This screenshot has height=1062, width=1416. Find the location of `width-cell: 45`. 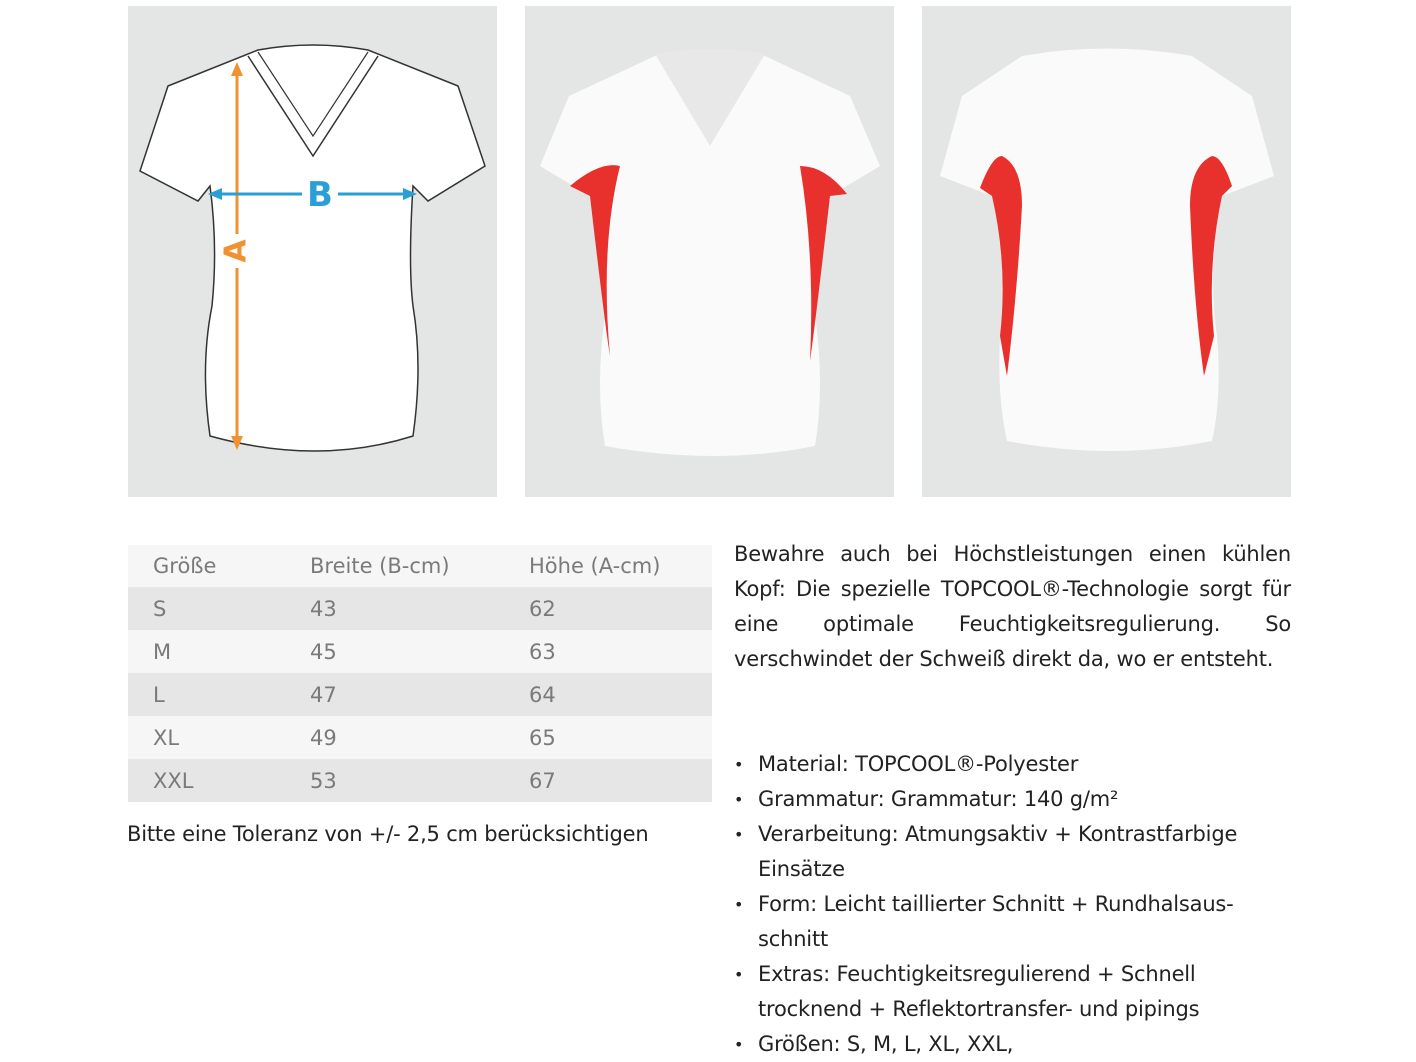

width-cell: 45 is located at coordinates (394, 651).